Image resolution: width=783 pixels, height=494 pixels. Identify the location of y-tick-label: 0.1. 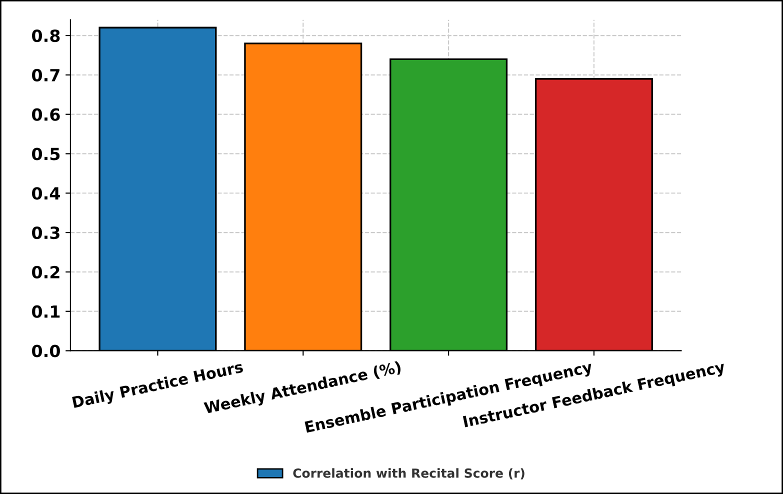
(46, 311).